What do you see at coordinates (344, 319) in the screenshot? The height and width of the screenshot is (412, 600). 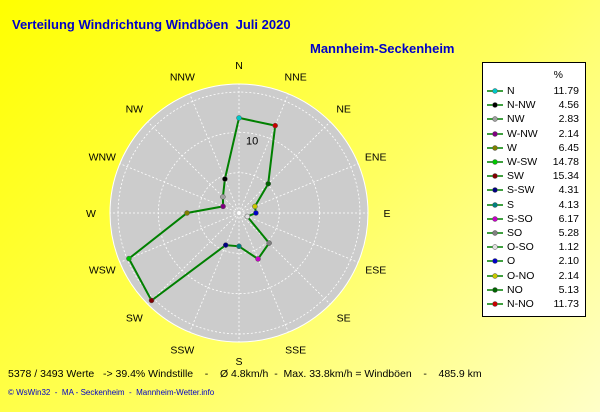 I see `direction-label-se: SE` at bounding box center [344, 319].